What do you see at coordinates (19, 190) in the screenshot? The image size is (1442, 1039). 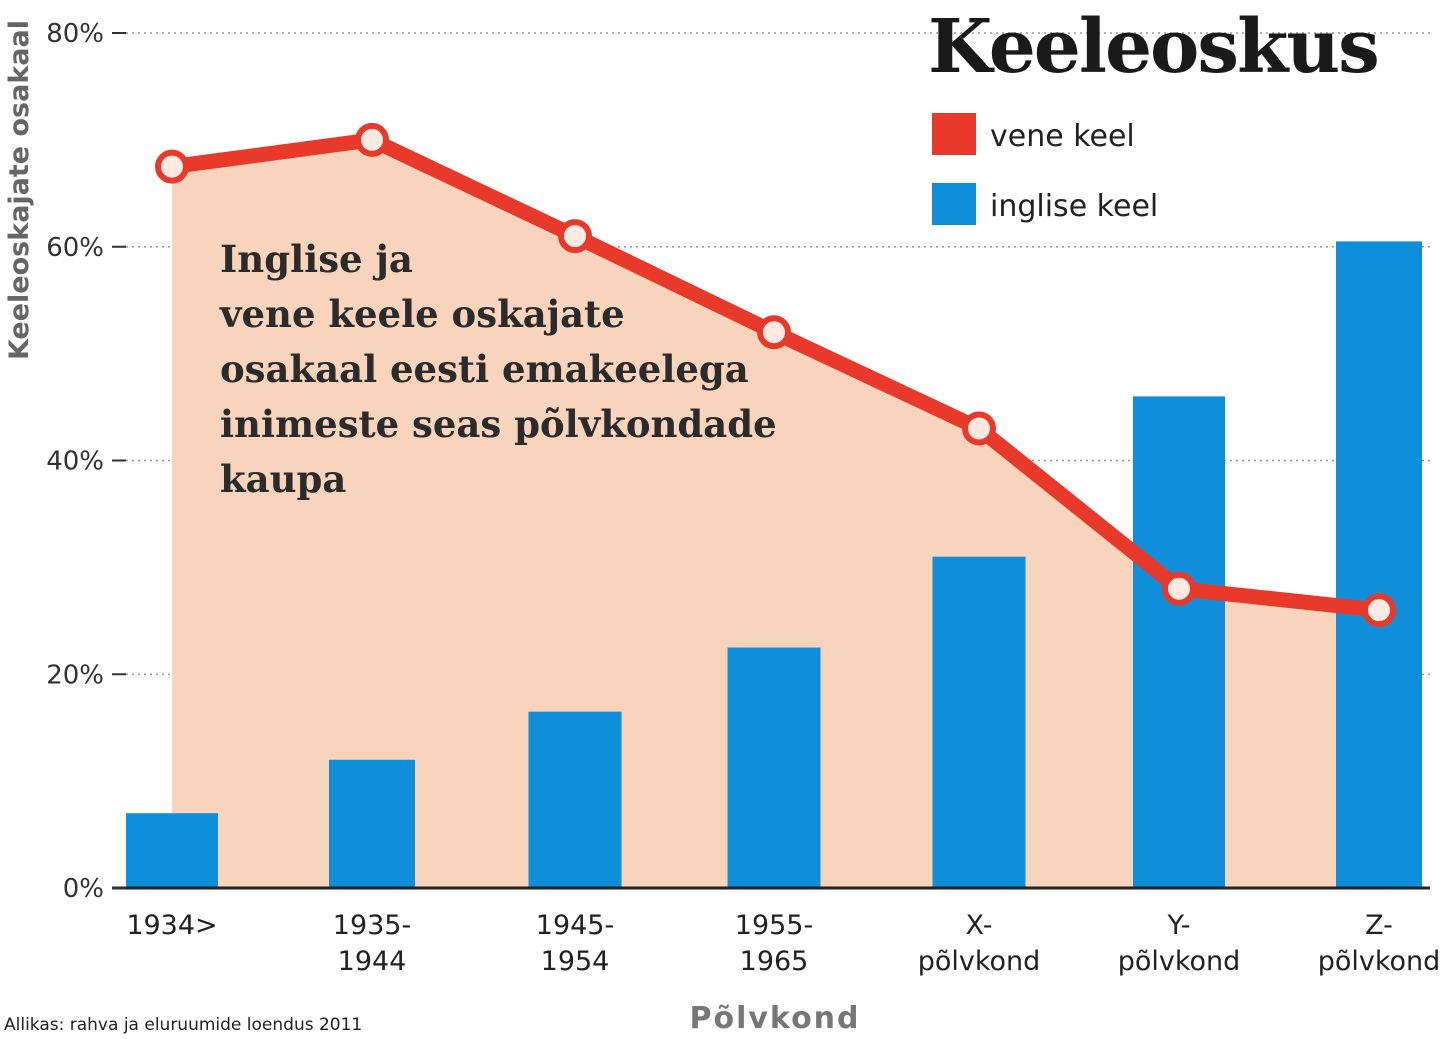 I see `y-axis-label: Keeleoskajate osakaal` at bounding box center [19, 190].